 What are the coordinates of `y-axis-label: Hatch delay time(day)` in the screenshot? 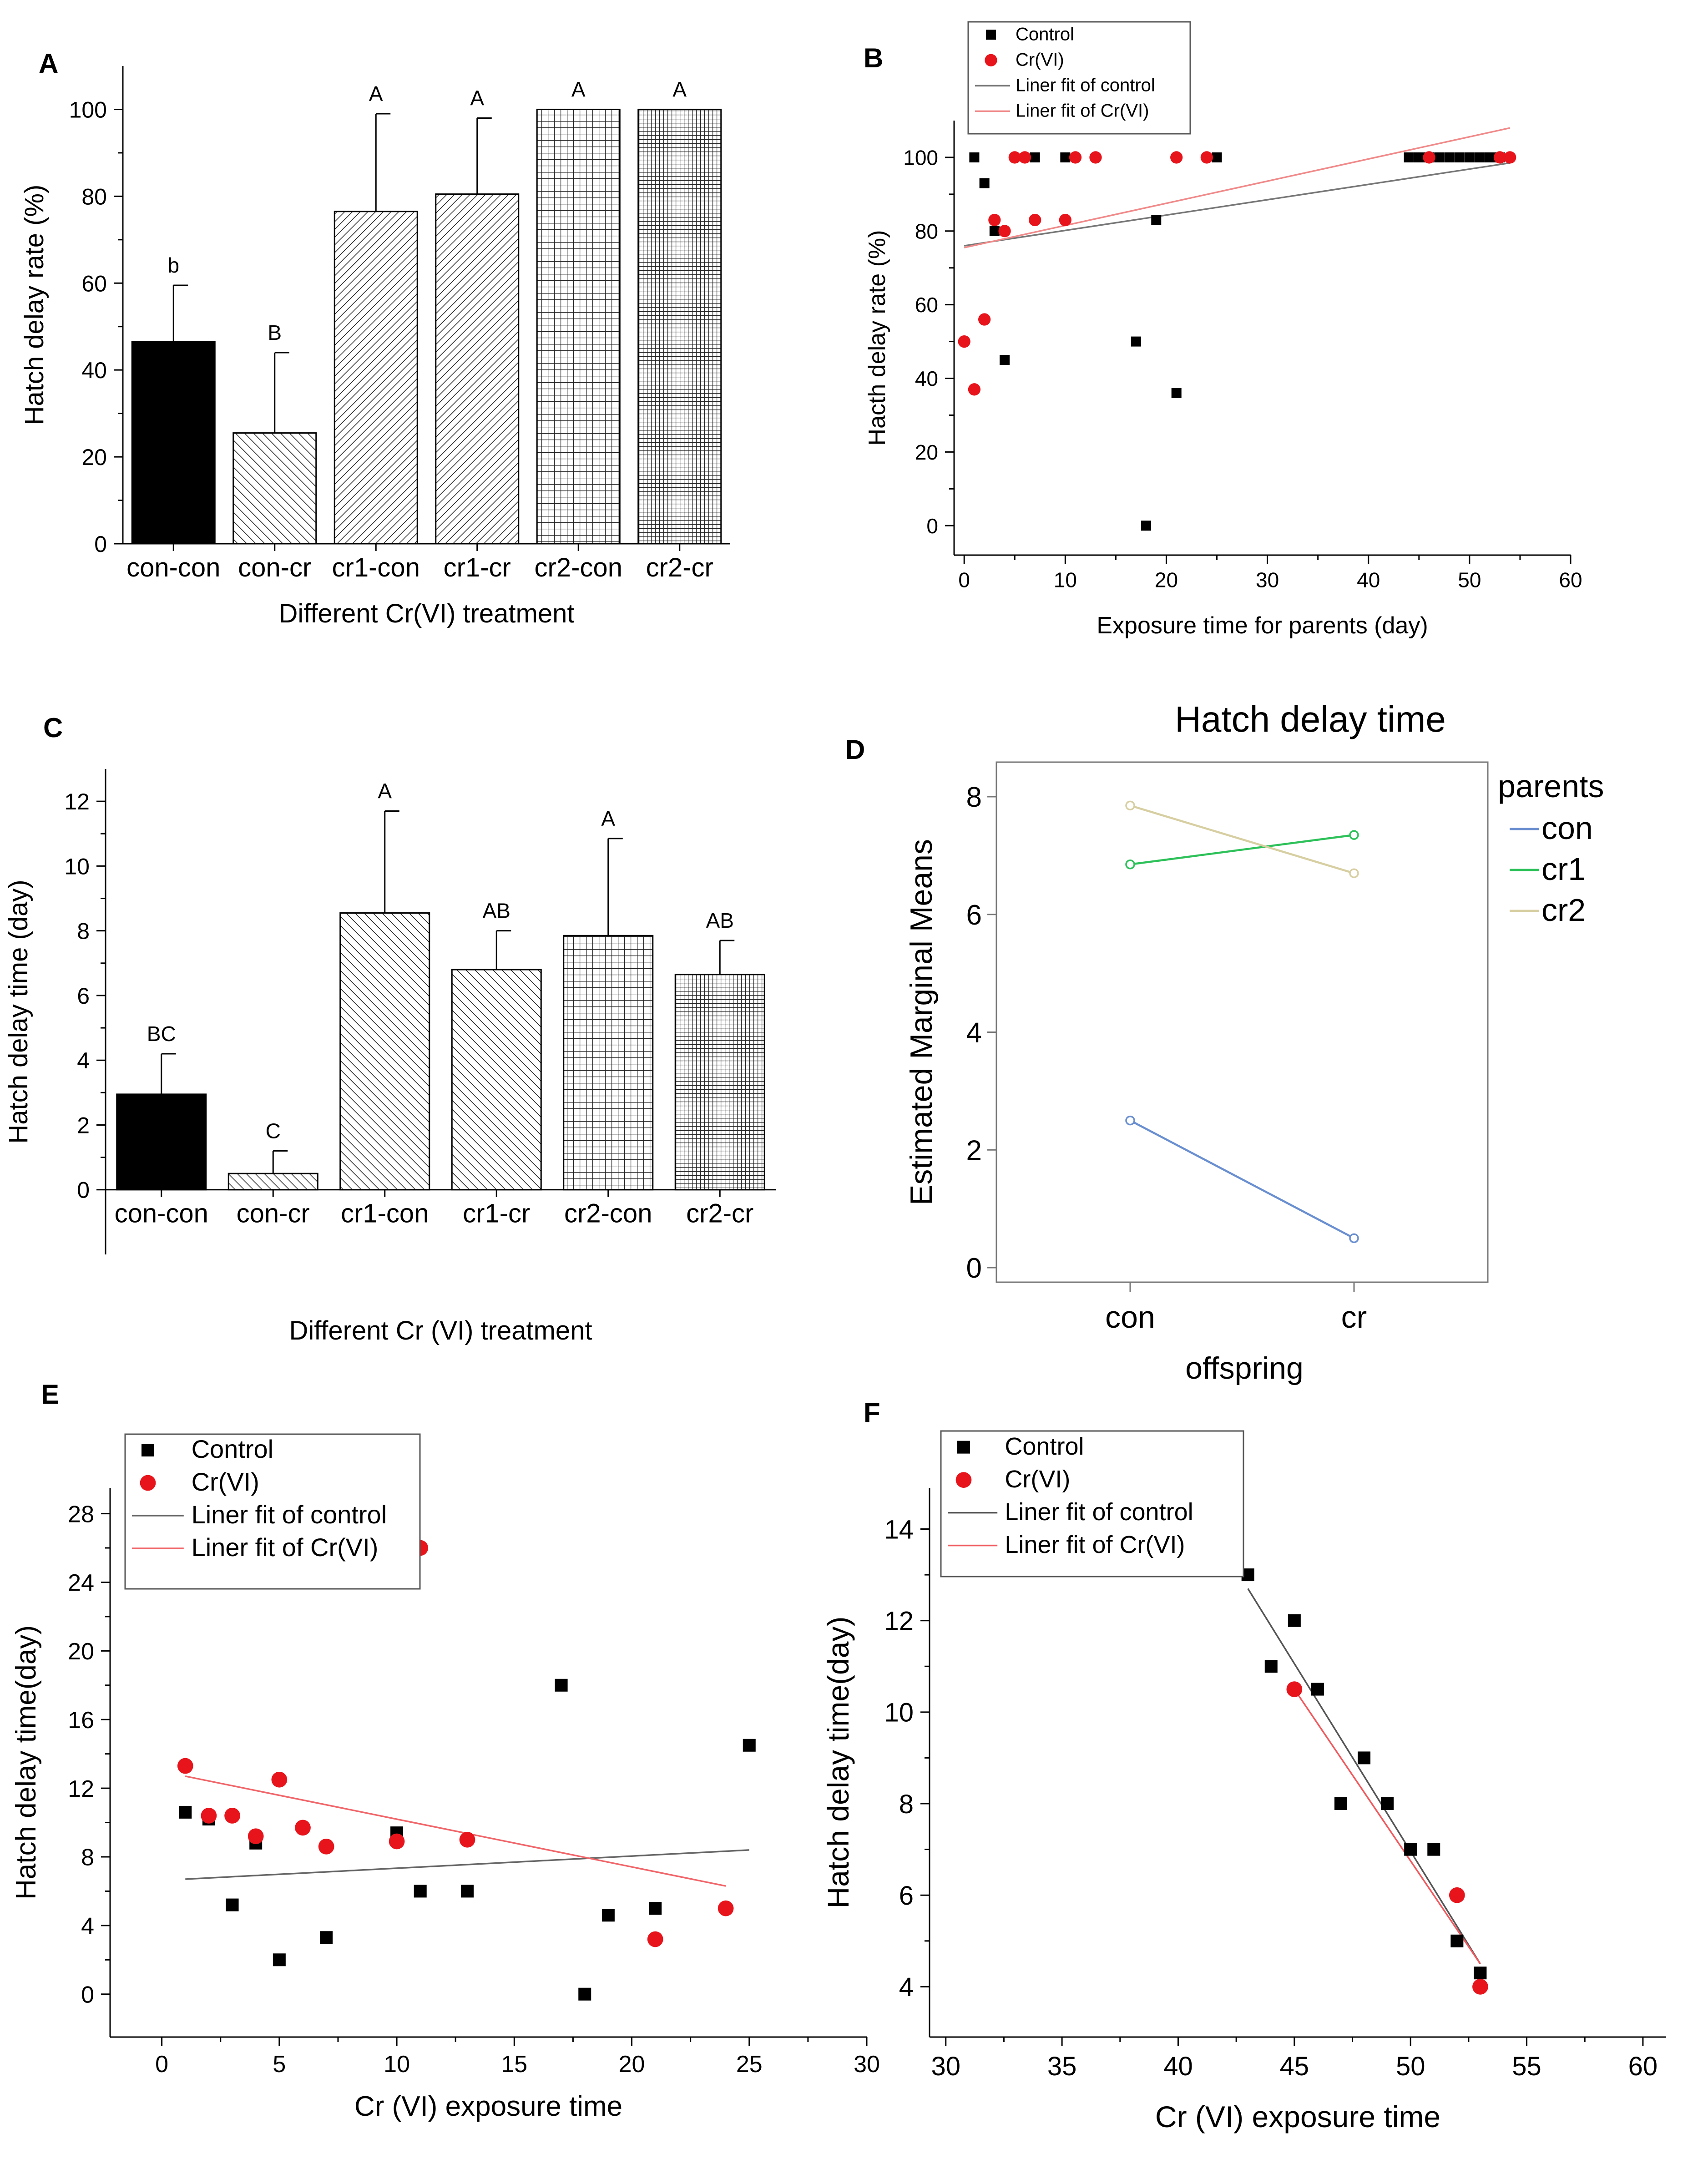 It's located at (26, 1763).